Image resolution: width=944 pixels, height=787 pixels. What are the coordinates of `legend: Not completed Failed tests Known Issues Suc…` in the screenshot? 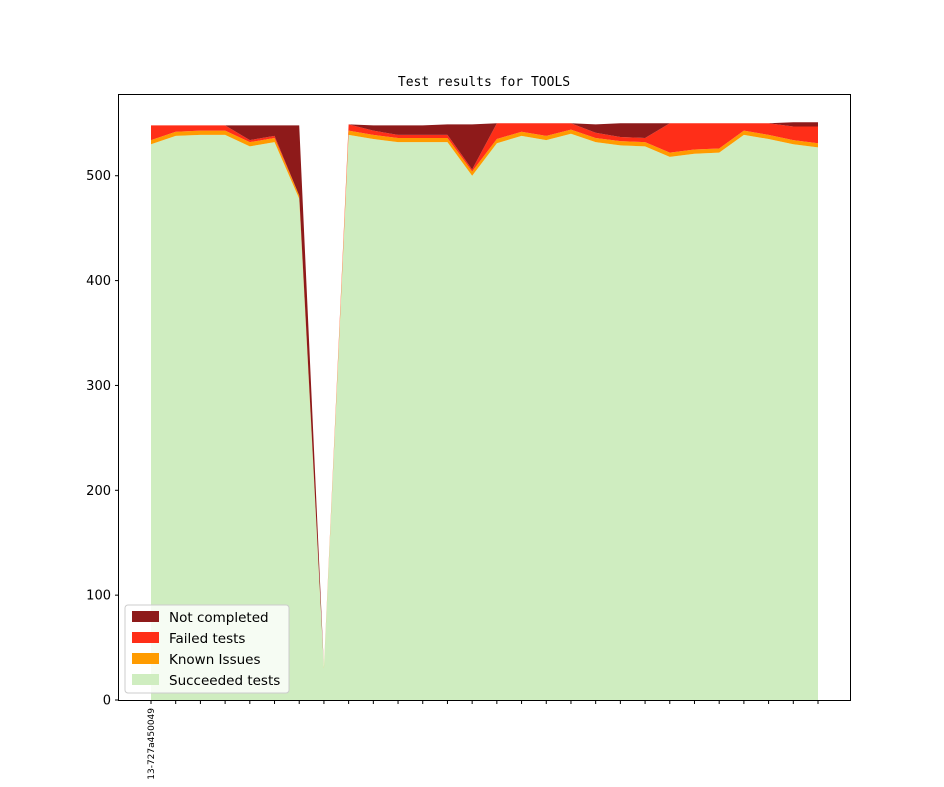 It's located at (207, 649).